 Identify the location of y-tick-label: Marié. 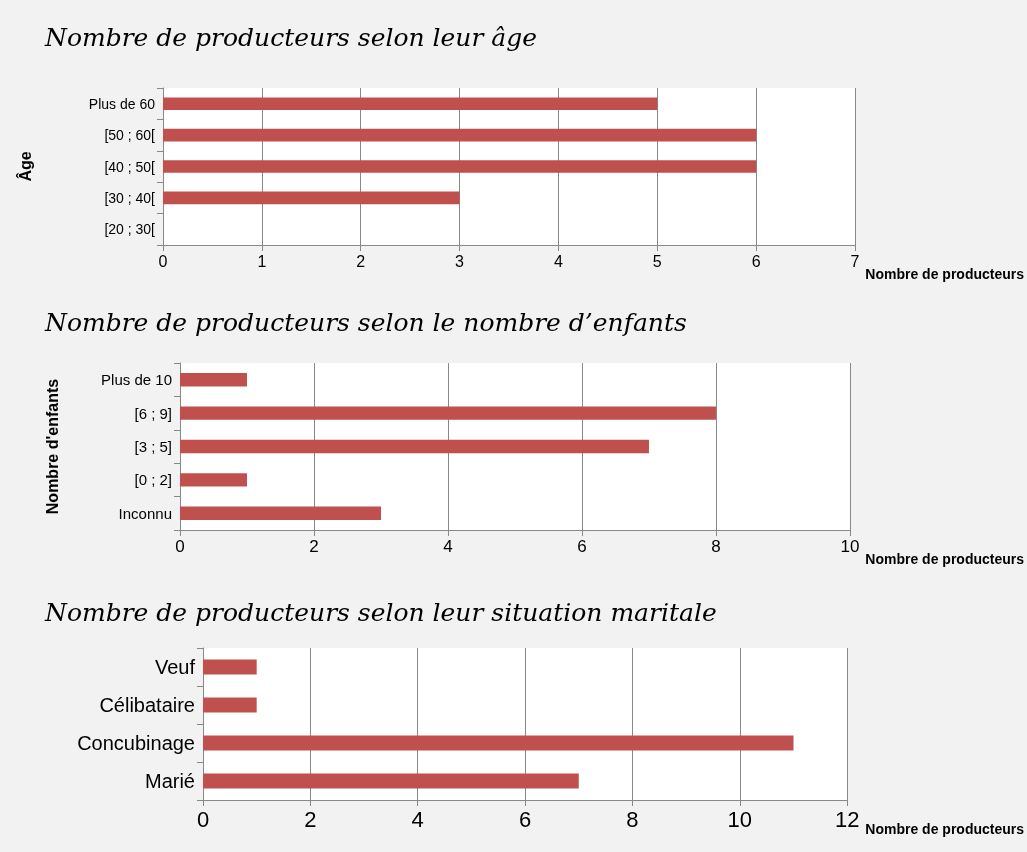
(169, 781).